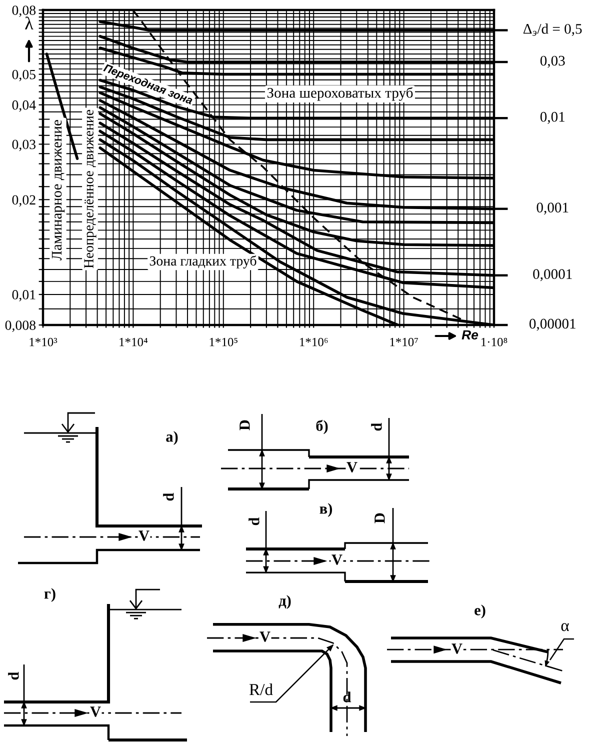  I want to click on text: в), so click(326, 510).